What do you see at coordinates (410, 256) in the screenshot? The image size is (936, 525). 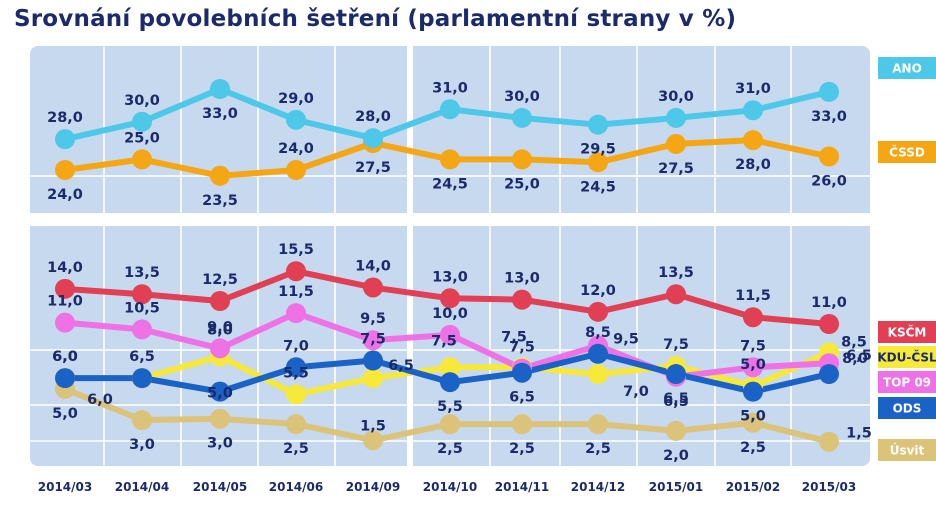 I see `period-divider` at bounding box center [410, 256].